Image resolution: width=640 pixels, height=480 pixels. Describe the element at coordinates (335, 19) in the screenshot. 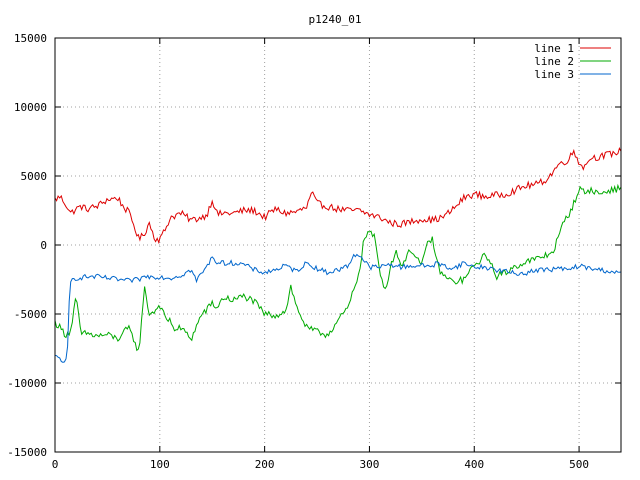

I see `chart-title: p1240_01` at that location.